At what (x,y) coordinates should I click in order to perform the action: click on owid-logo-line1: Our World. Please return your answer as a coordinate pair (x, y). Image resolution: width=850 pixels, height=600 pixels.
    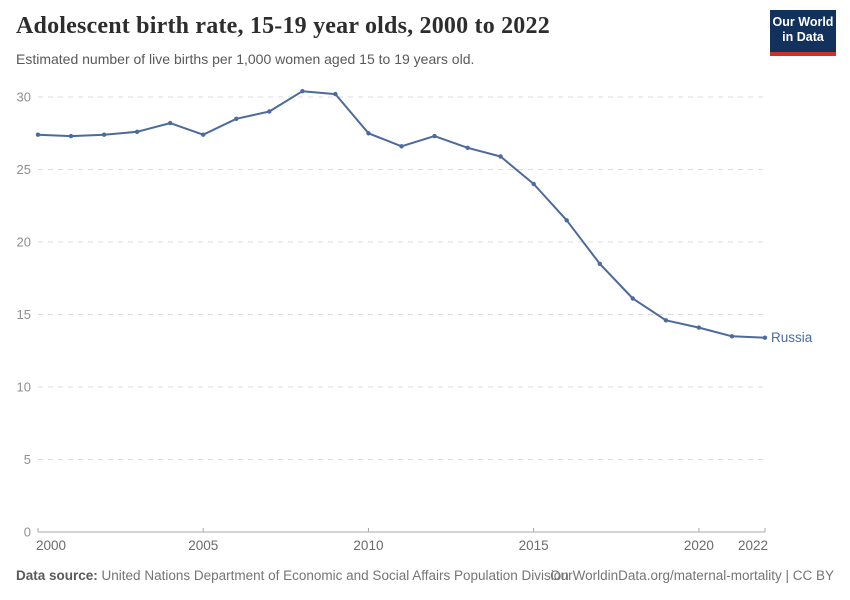
    Looking at the image, I should click on (803, 22).